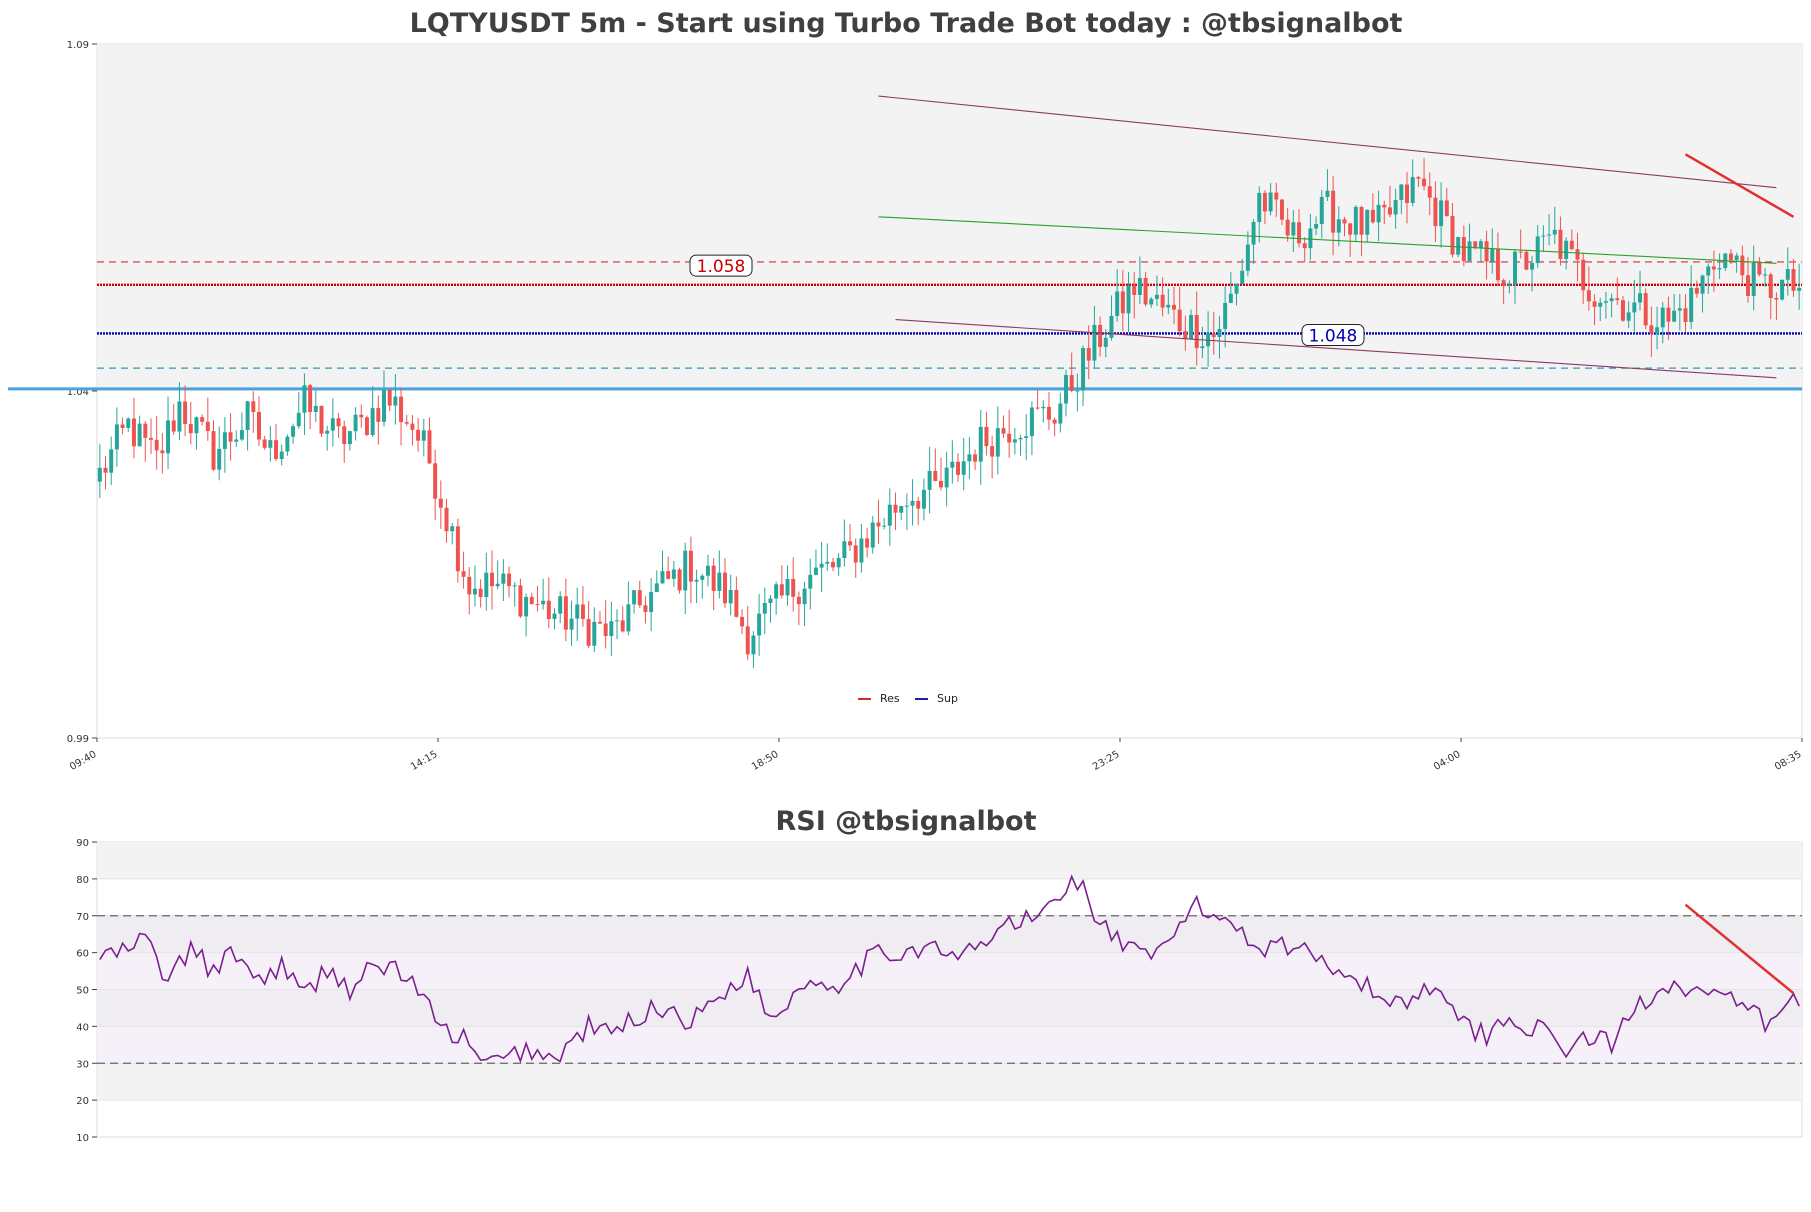 Image resolution: width=1811 pixels, height=1212 pixels. Describe the element at coordinates (1336, 348) in the screenshot. I see `main-trend-line` at that location.